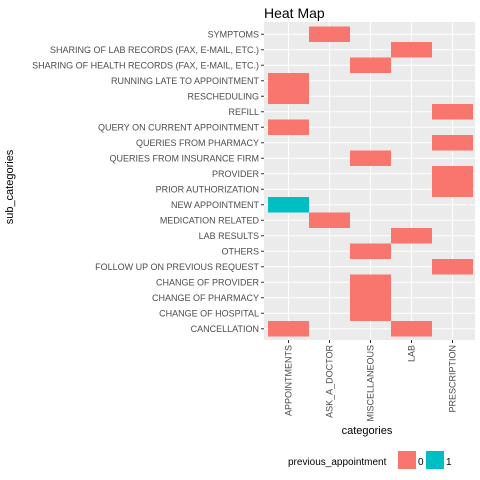  What do you see at coordinates (370, 313) in the screenshot?
I see `heatmap-cell-miscellaneous-change-of-hospital` at bounding box center [370, 313].